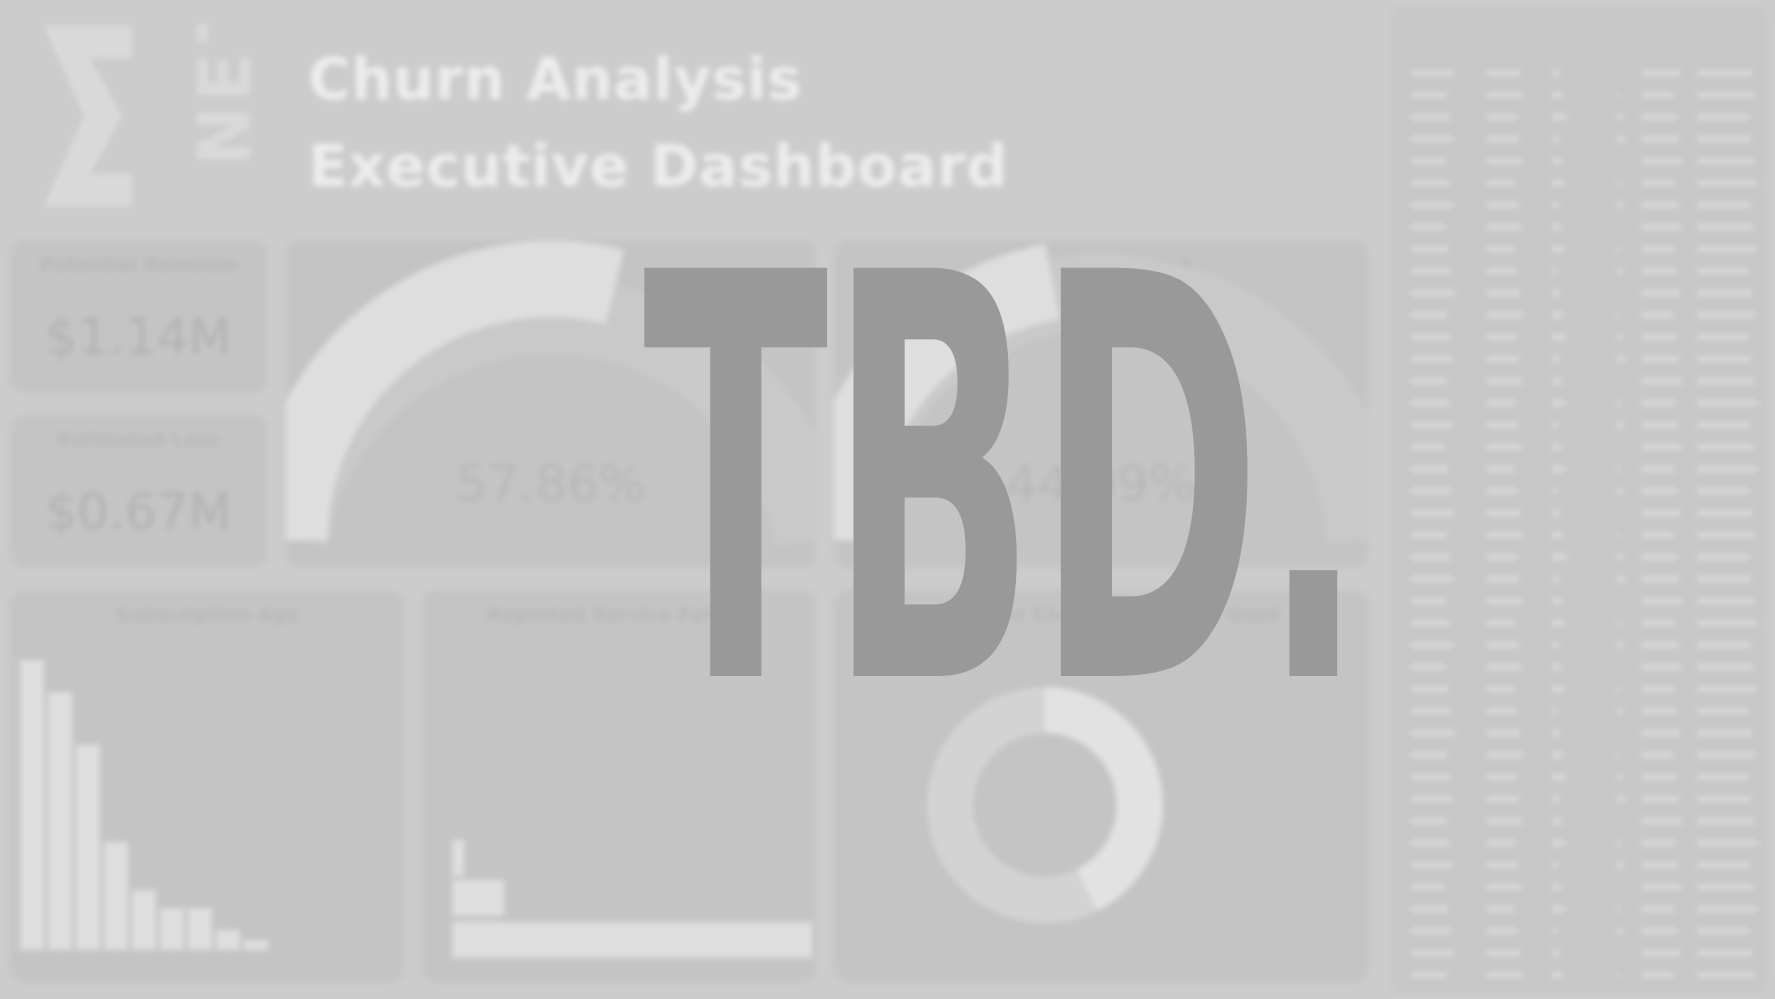 The image size is (1775, 999). I want to click on kpi-card-potential-revenue: Potential Revenue $1.14M, so click(138, 316).